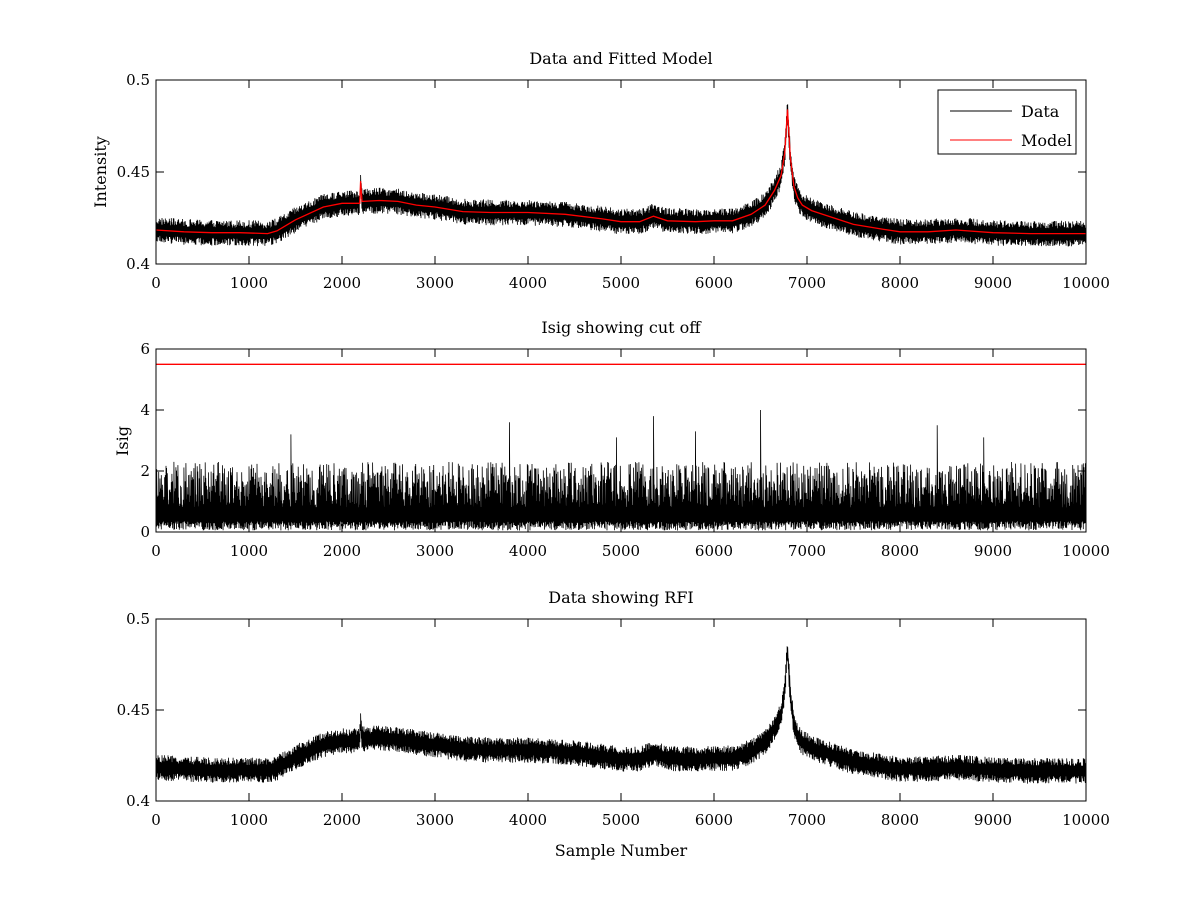  I want to click on panel-3-xlabel: Sample Number, so click(621, 850).